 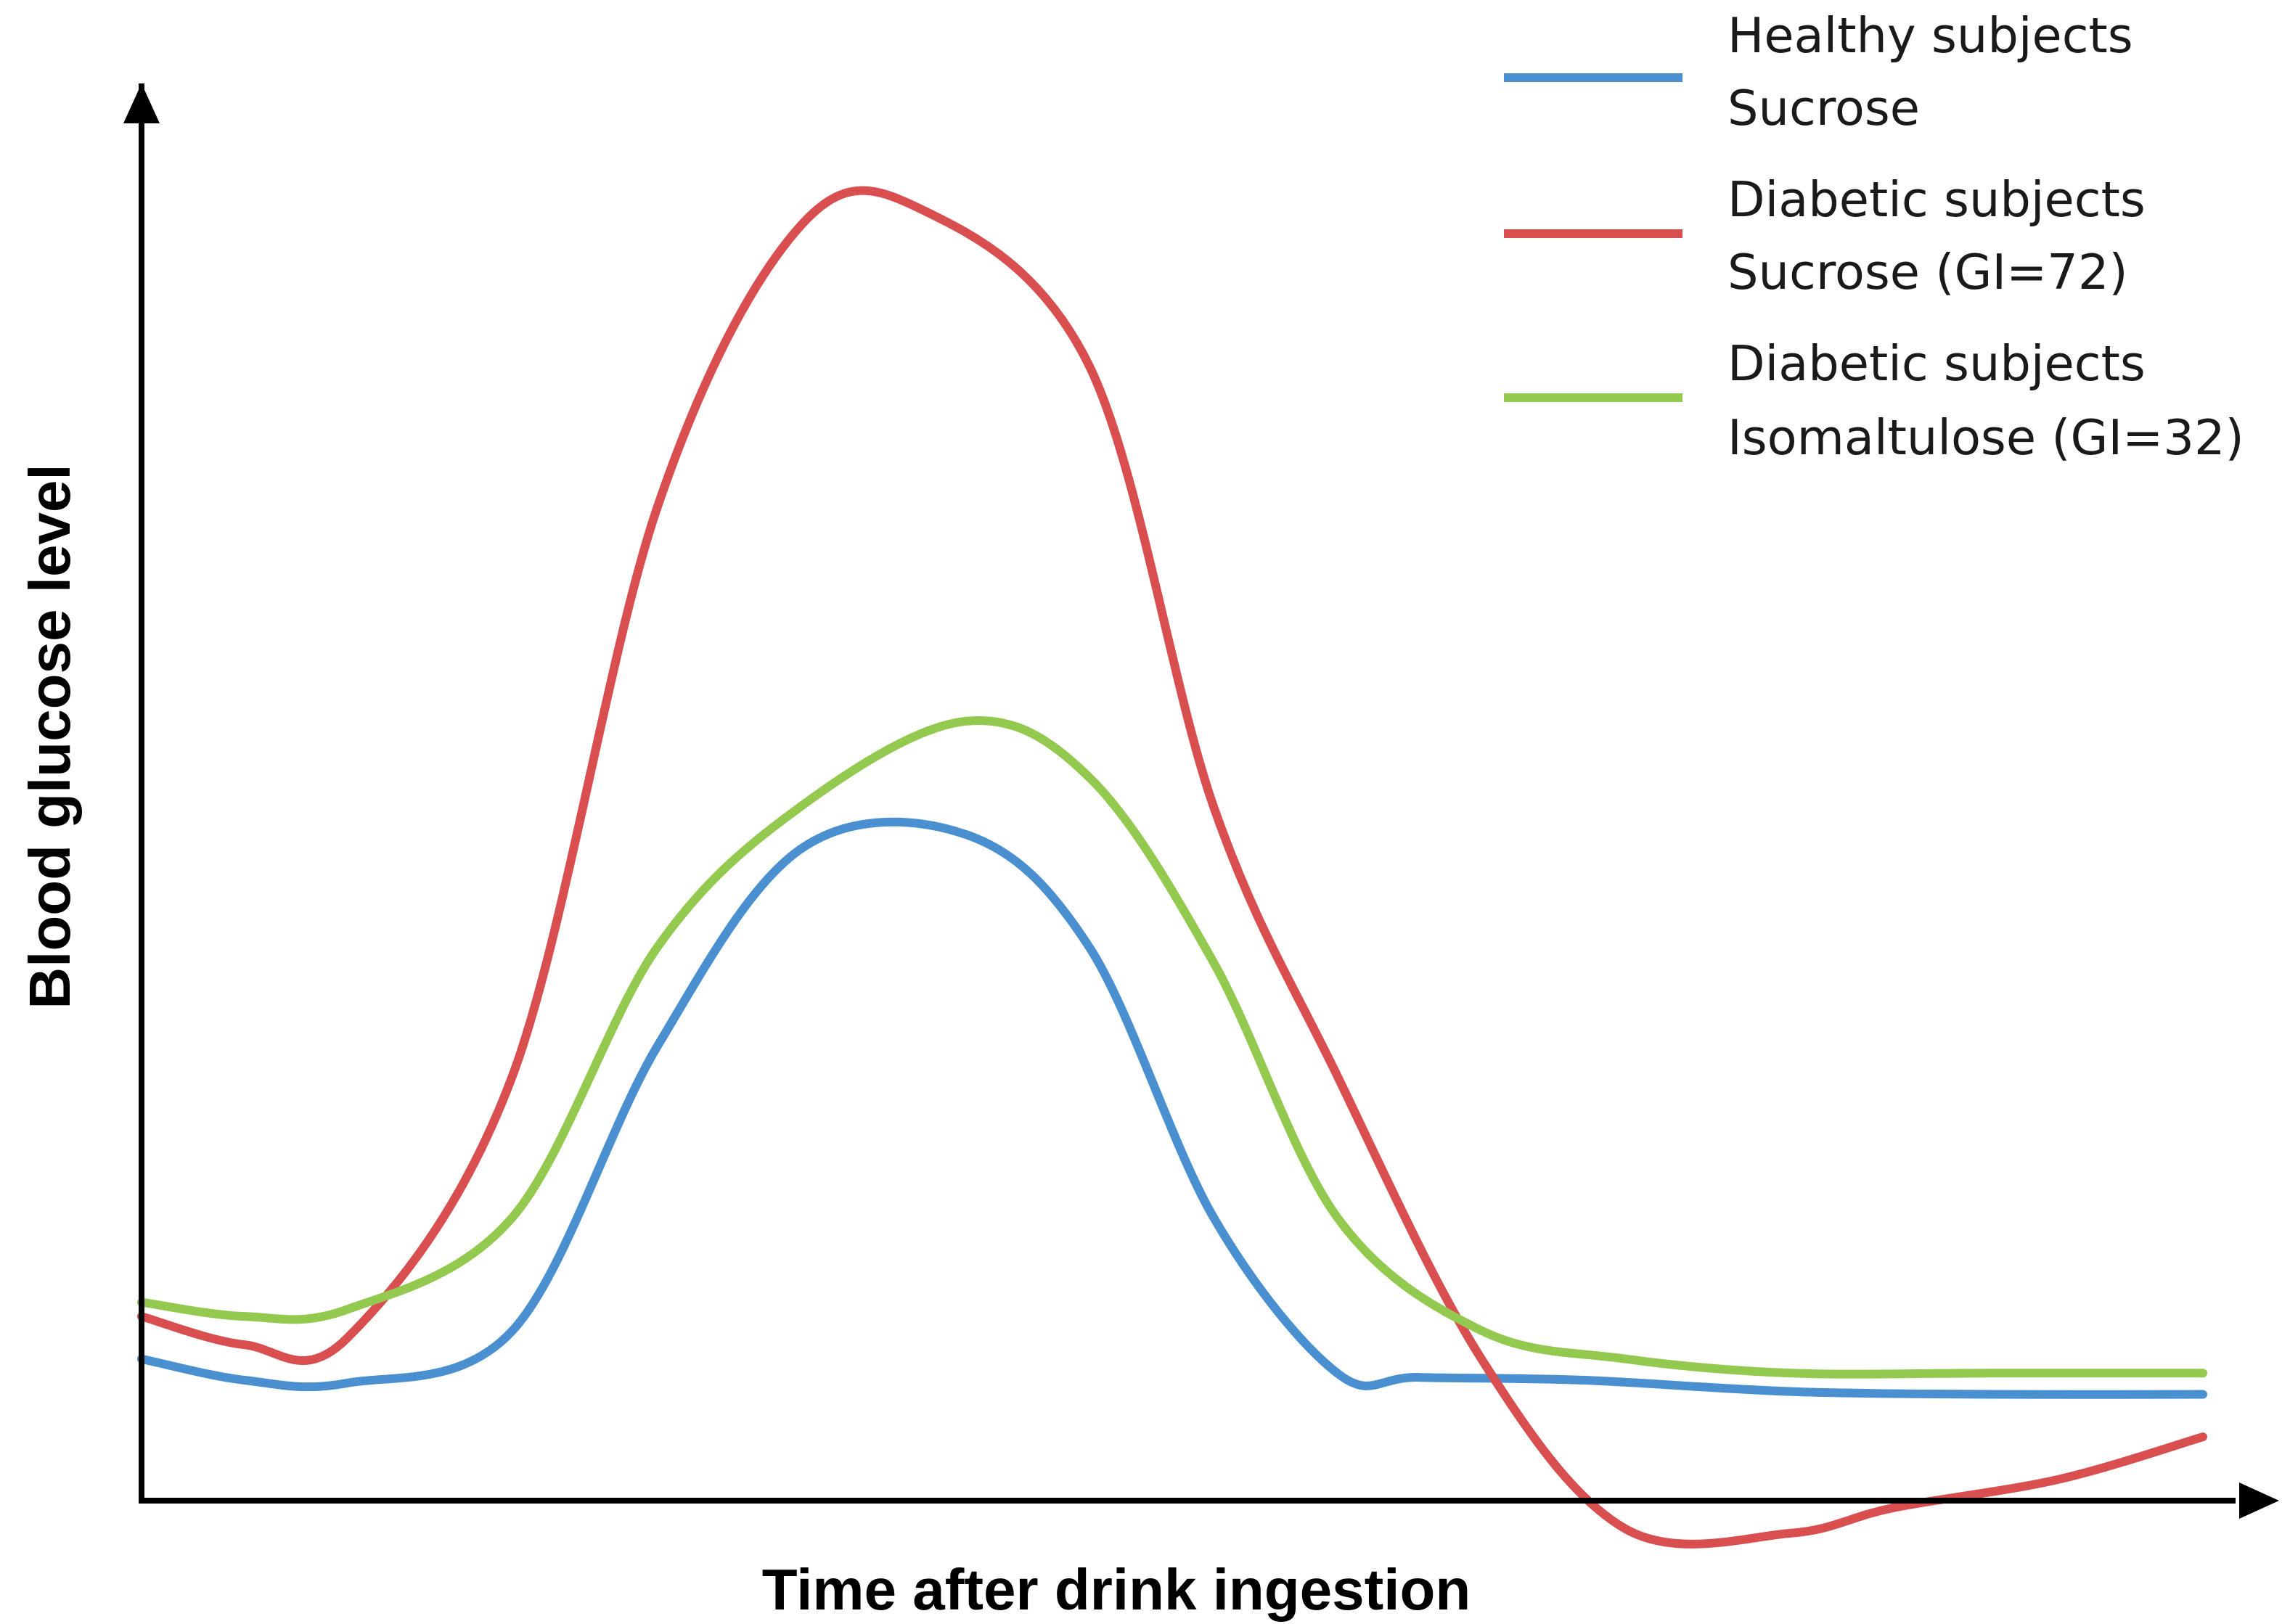 I want to click on legend-label-diabetic-isomaltulose-line1: Diabetic subjects, so click(x=1936, y=363).